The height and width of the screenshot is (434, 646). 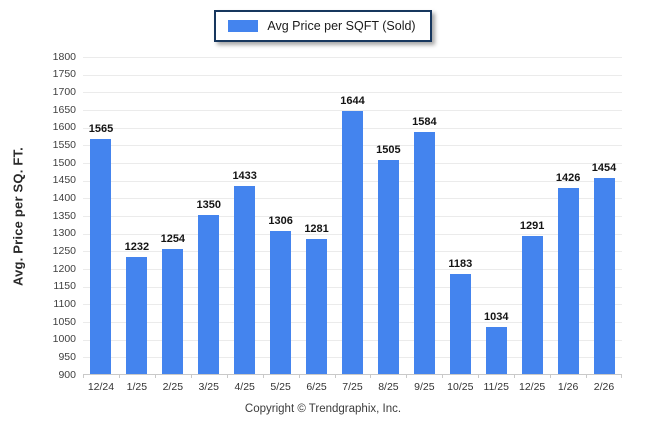 I want to click on y-tick-label: 1250, so click(x=64, y=250).